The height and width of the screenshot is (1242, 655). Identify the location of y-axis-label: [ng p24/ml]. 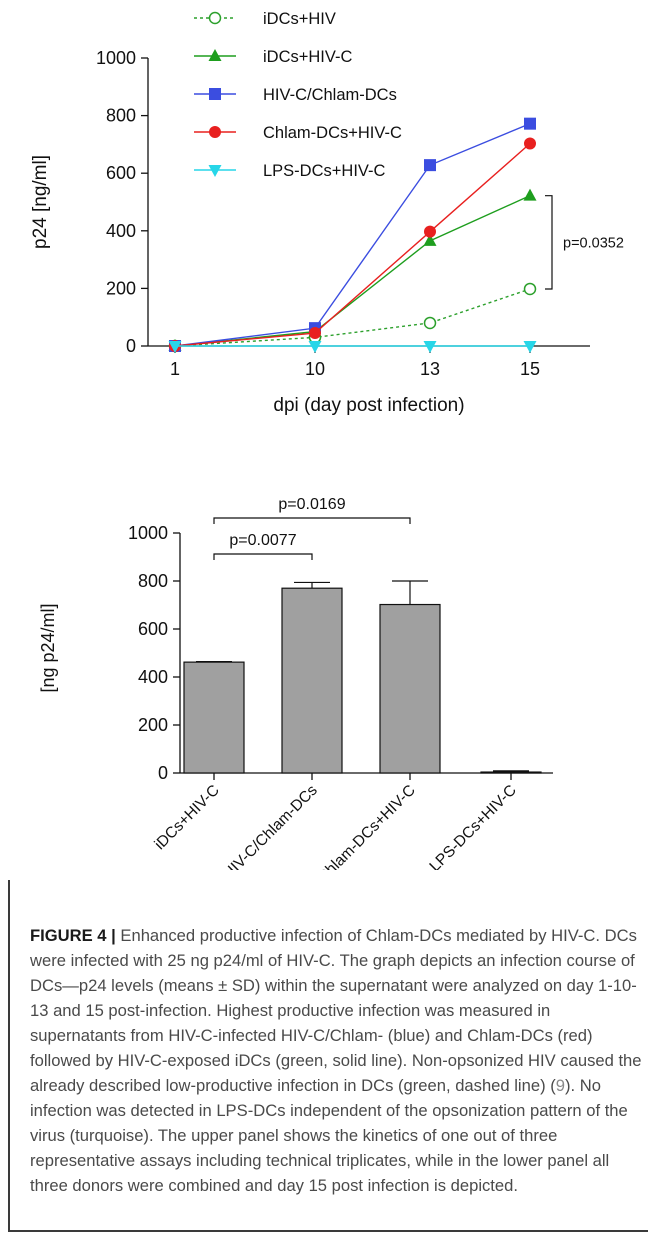
(48, 647).